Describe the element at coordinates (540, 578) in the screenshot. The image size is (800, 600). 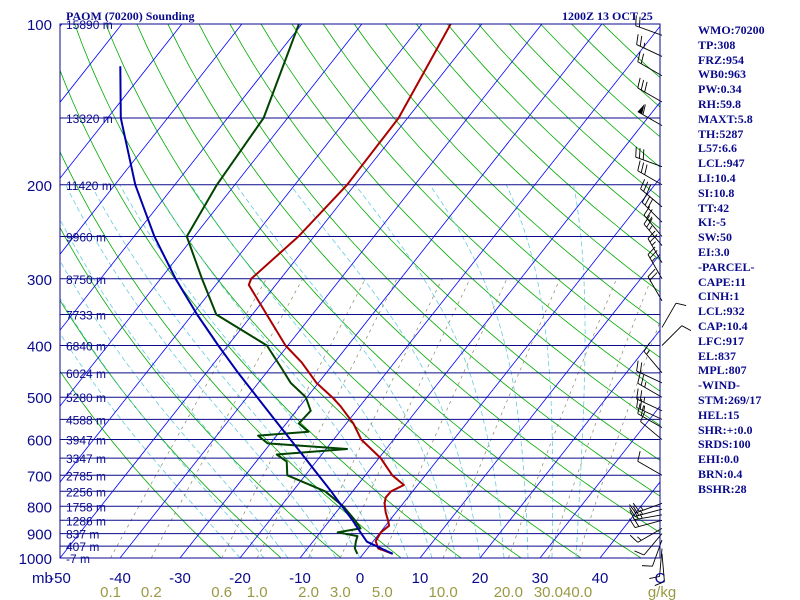
I see `temperature-tick-label: 30` at that location.